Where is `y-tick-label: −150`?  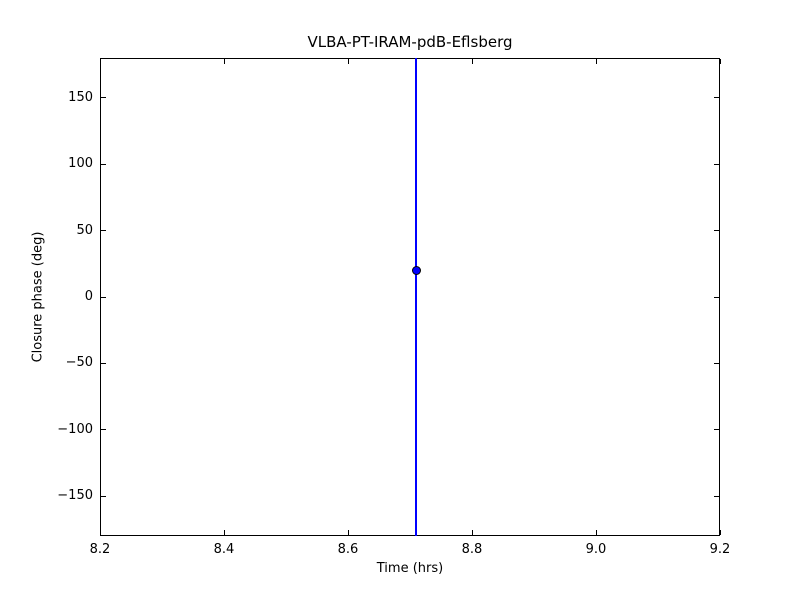
y-tick-label: −150 is located at coordinates (75, 496).